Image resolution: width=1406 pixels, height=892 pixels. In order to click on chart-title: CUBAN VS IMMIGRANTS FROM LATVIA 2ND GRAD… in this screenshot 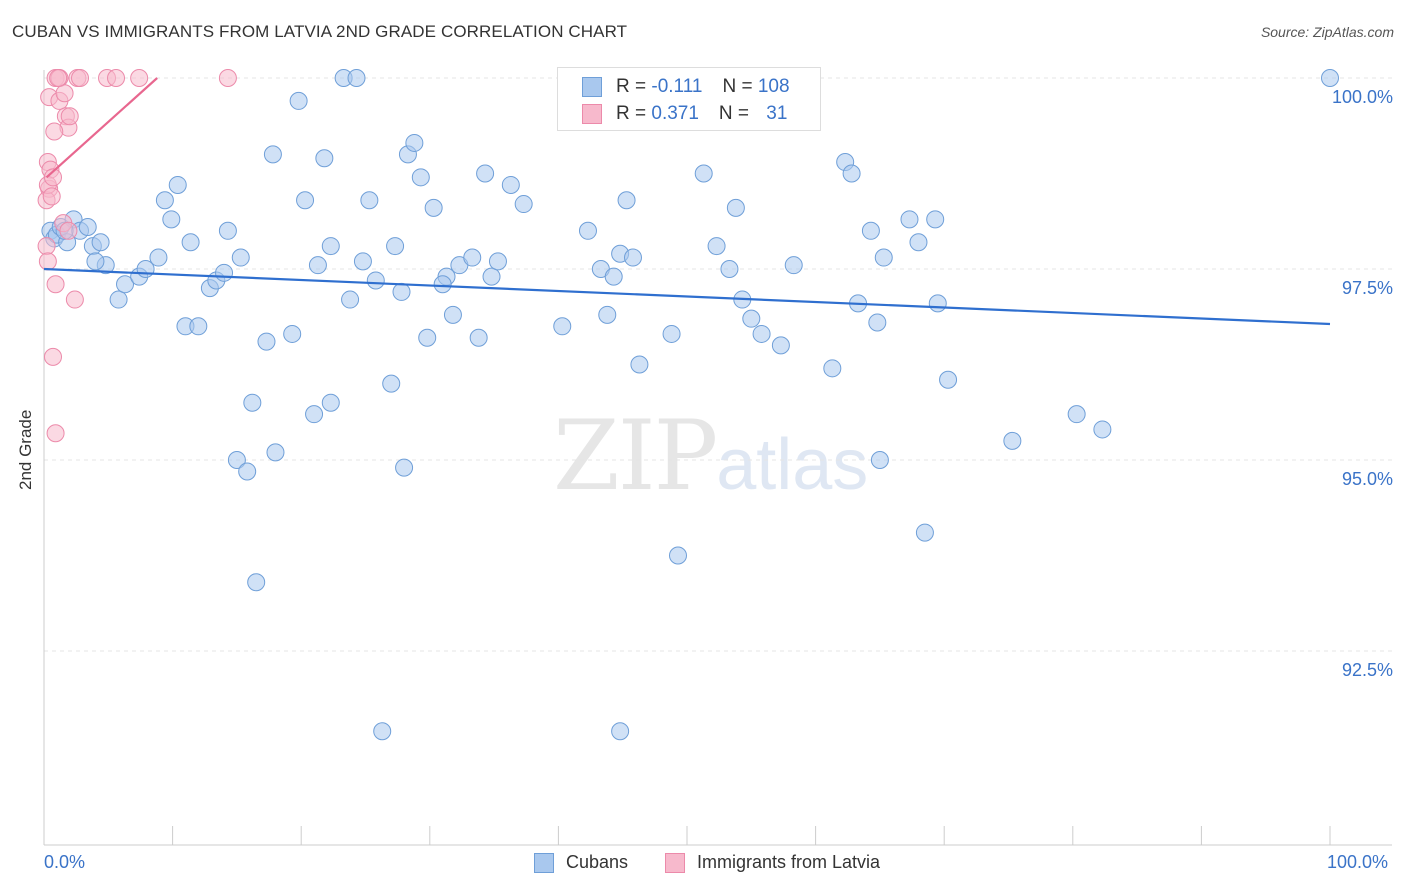, I will do `click(320, 31)`.